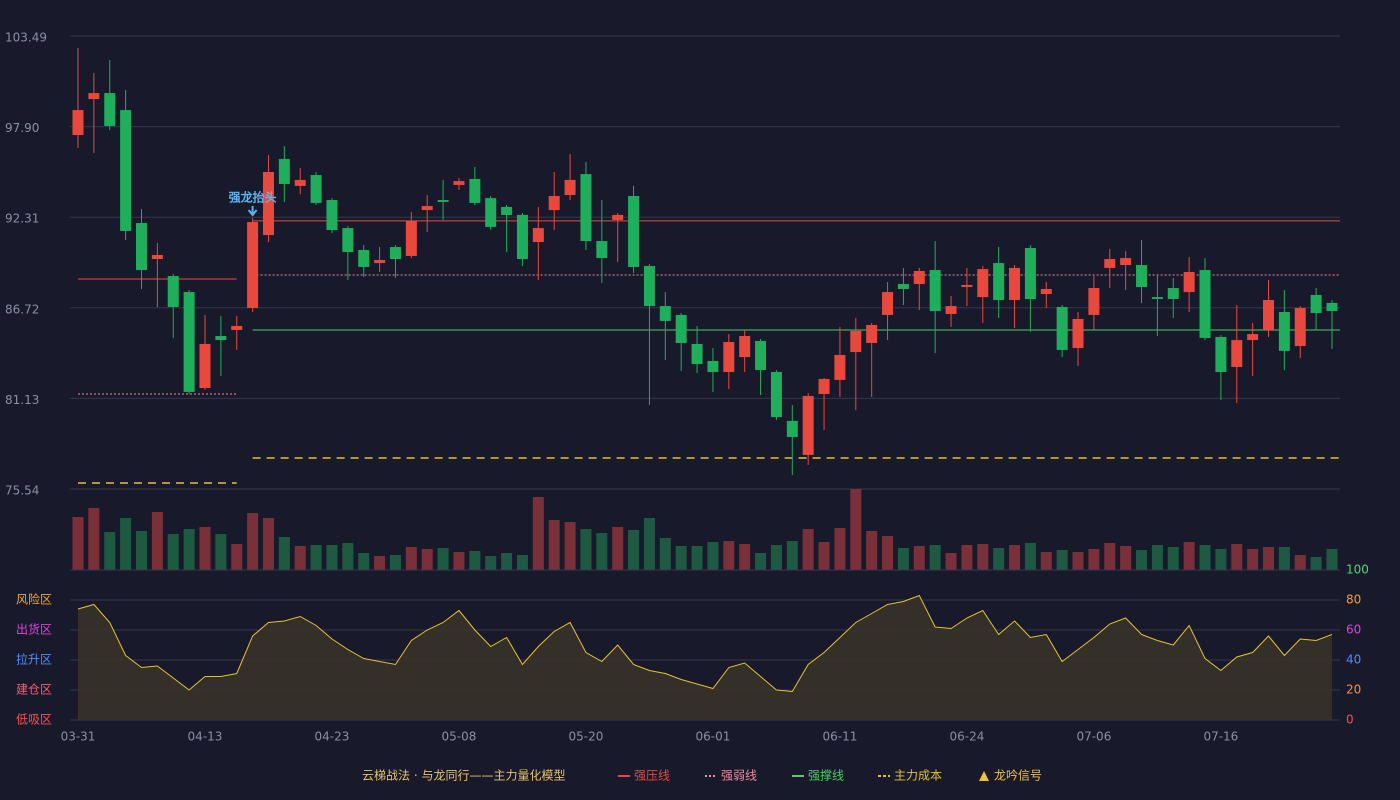 This screenshot has height=800, width=1400. What do you see at coordinates (34, 599) in the screenshot?
I see `zone-label: 风险区` at bounding box center [34, 599].